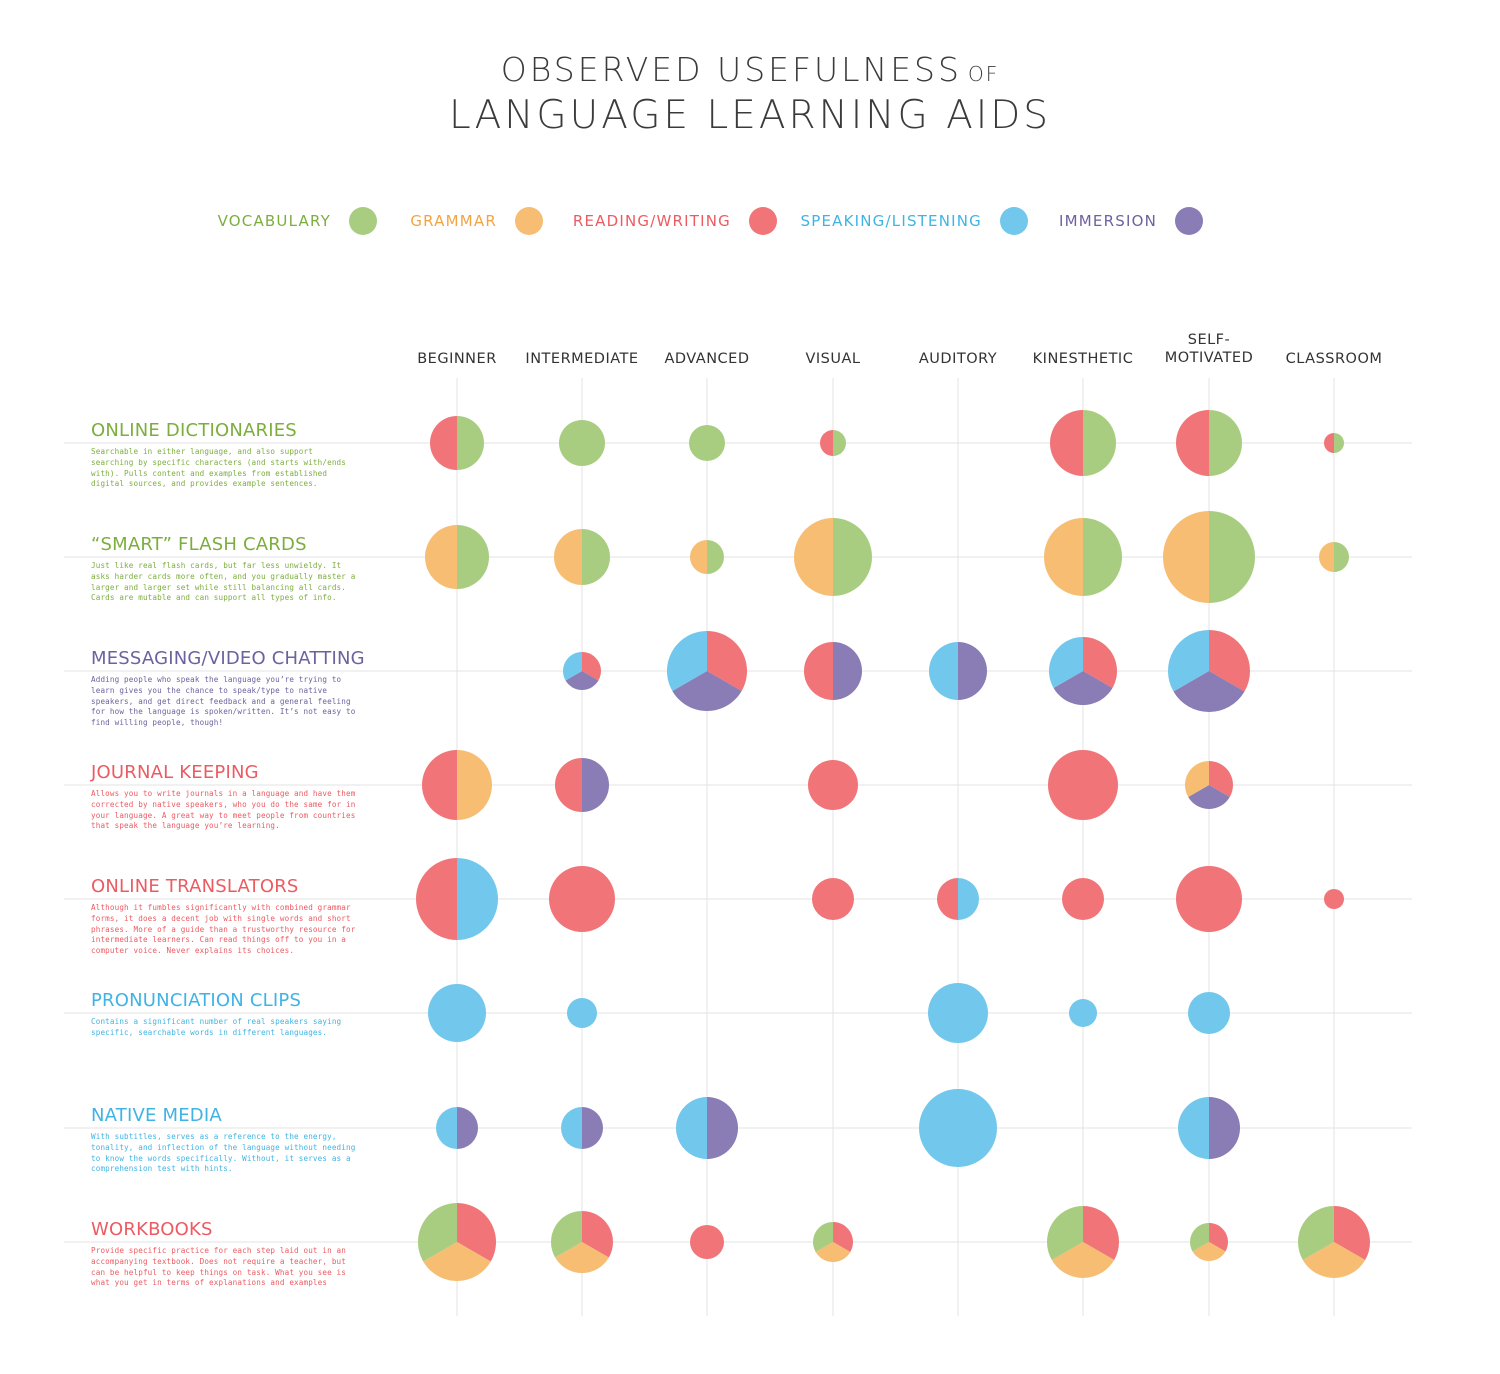  What do you see at coordinates (1083, 1013) in the screenshot?
I see `pie-kinesthetic-speaking_listening` at bounding box center [1083, 1013].